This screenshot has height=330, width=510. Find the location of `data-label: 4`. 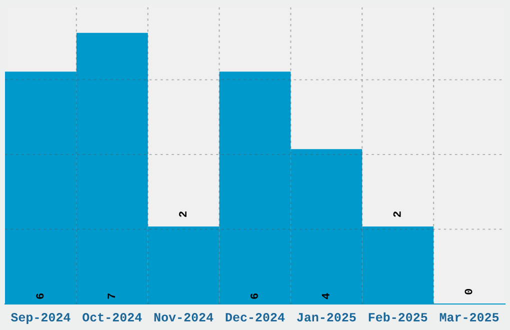

data-label: 4 is located at coordinates (326, 296).